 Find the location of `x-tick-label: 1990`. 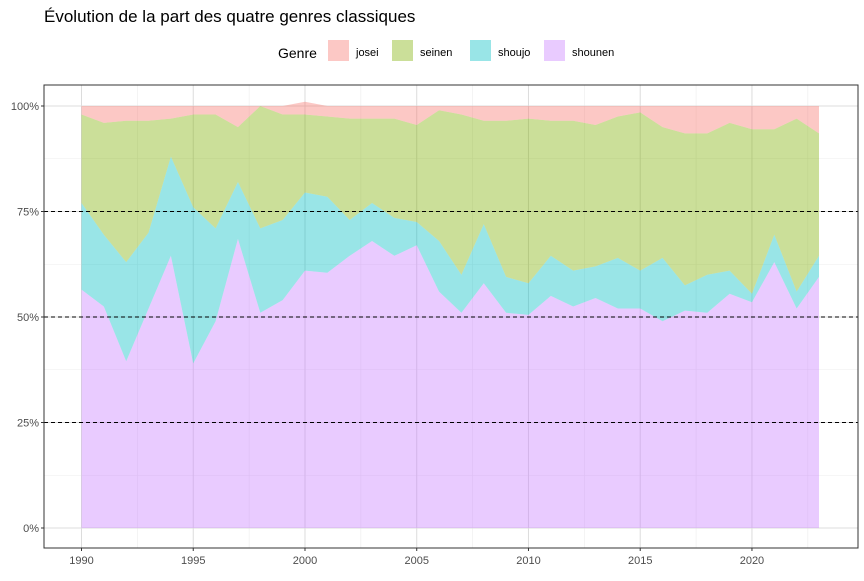

x-tick-label: 1990 is located at coordinates (81, 561).